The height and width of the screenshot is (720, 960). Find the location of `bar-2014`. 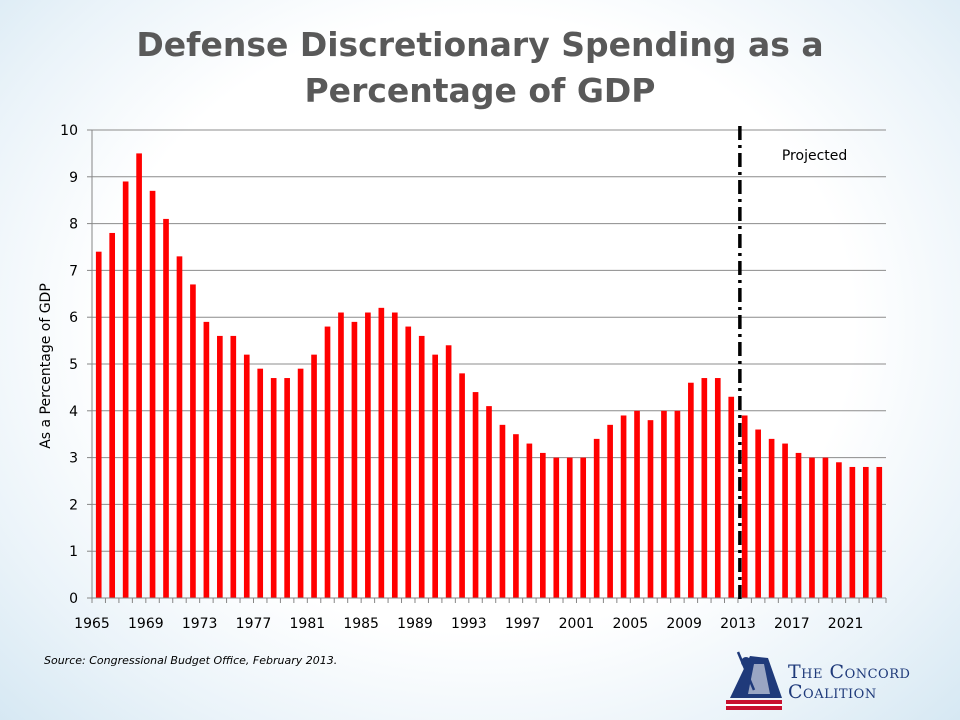

bar-2014 is located at coordinates (758, 513).